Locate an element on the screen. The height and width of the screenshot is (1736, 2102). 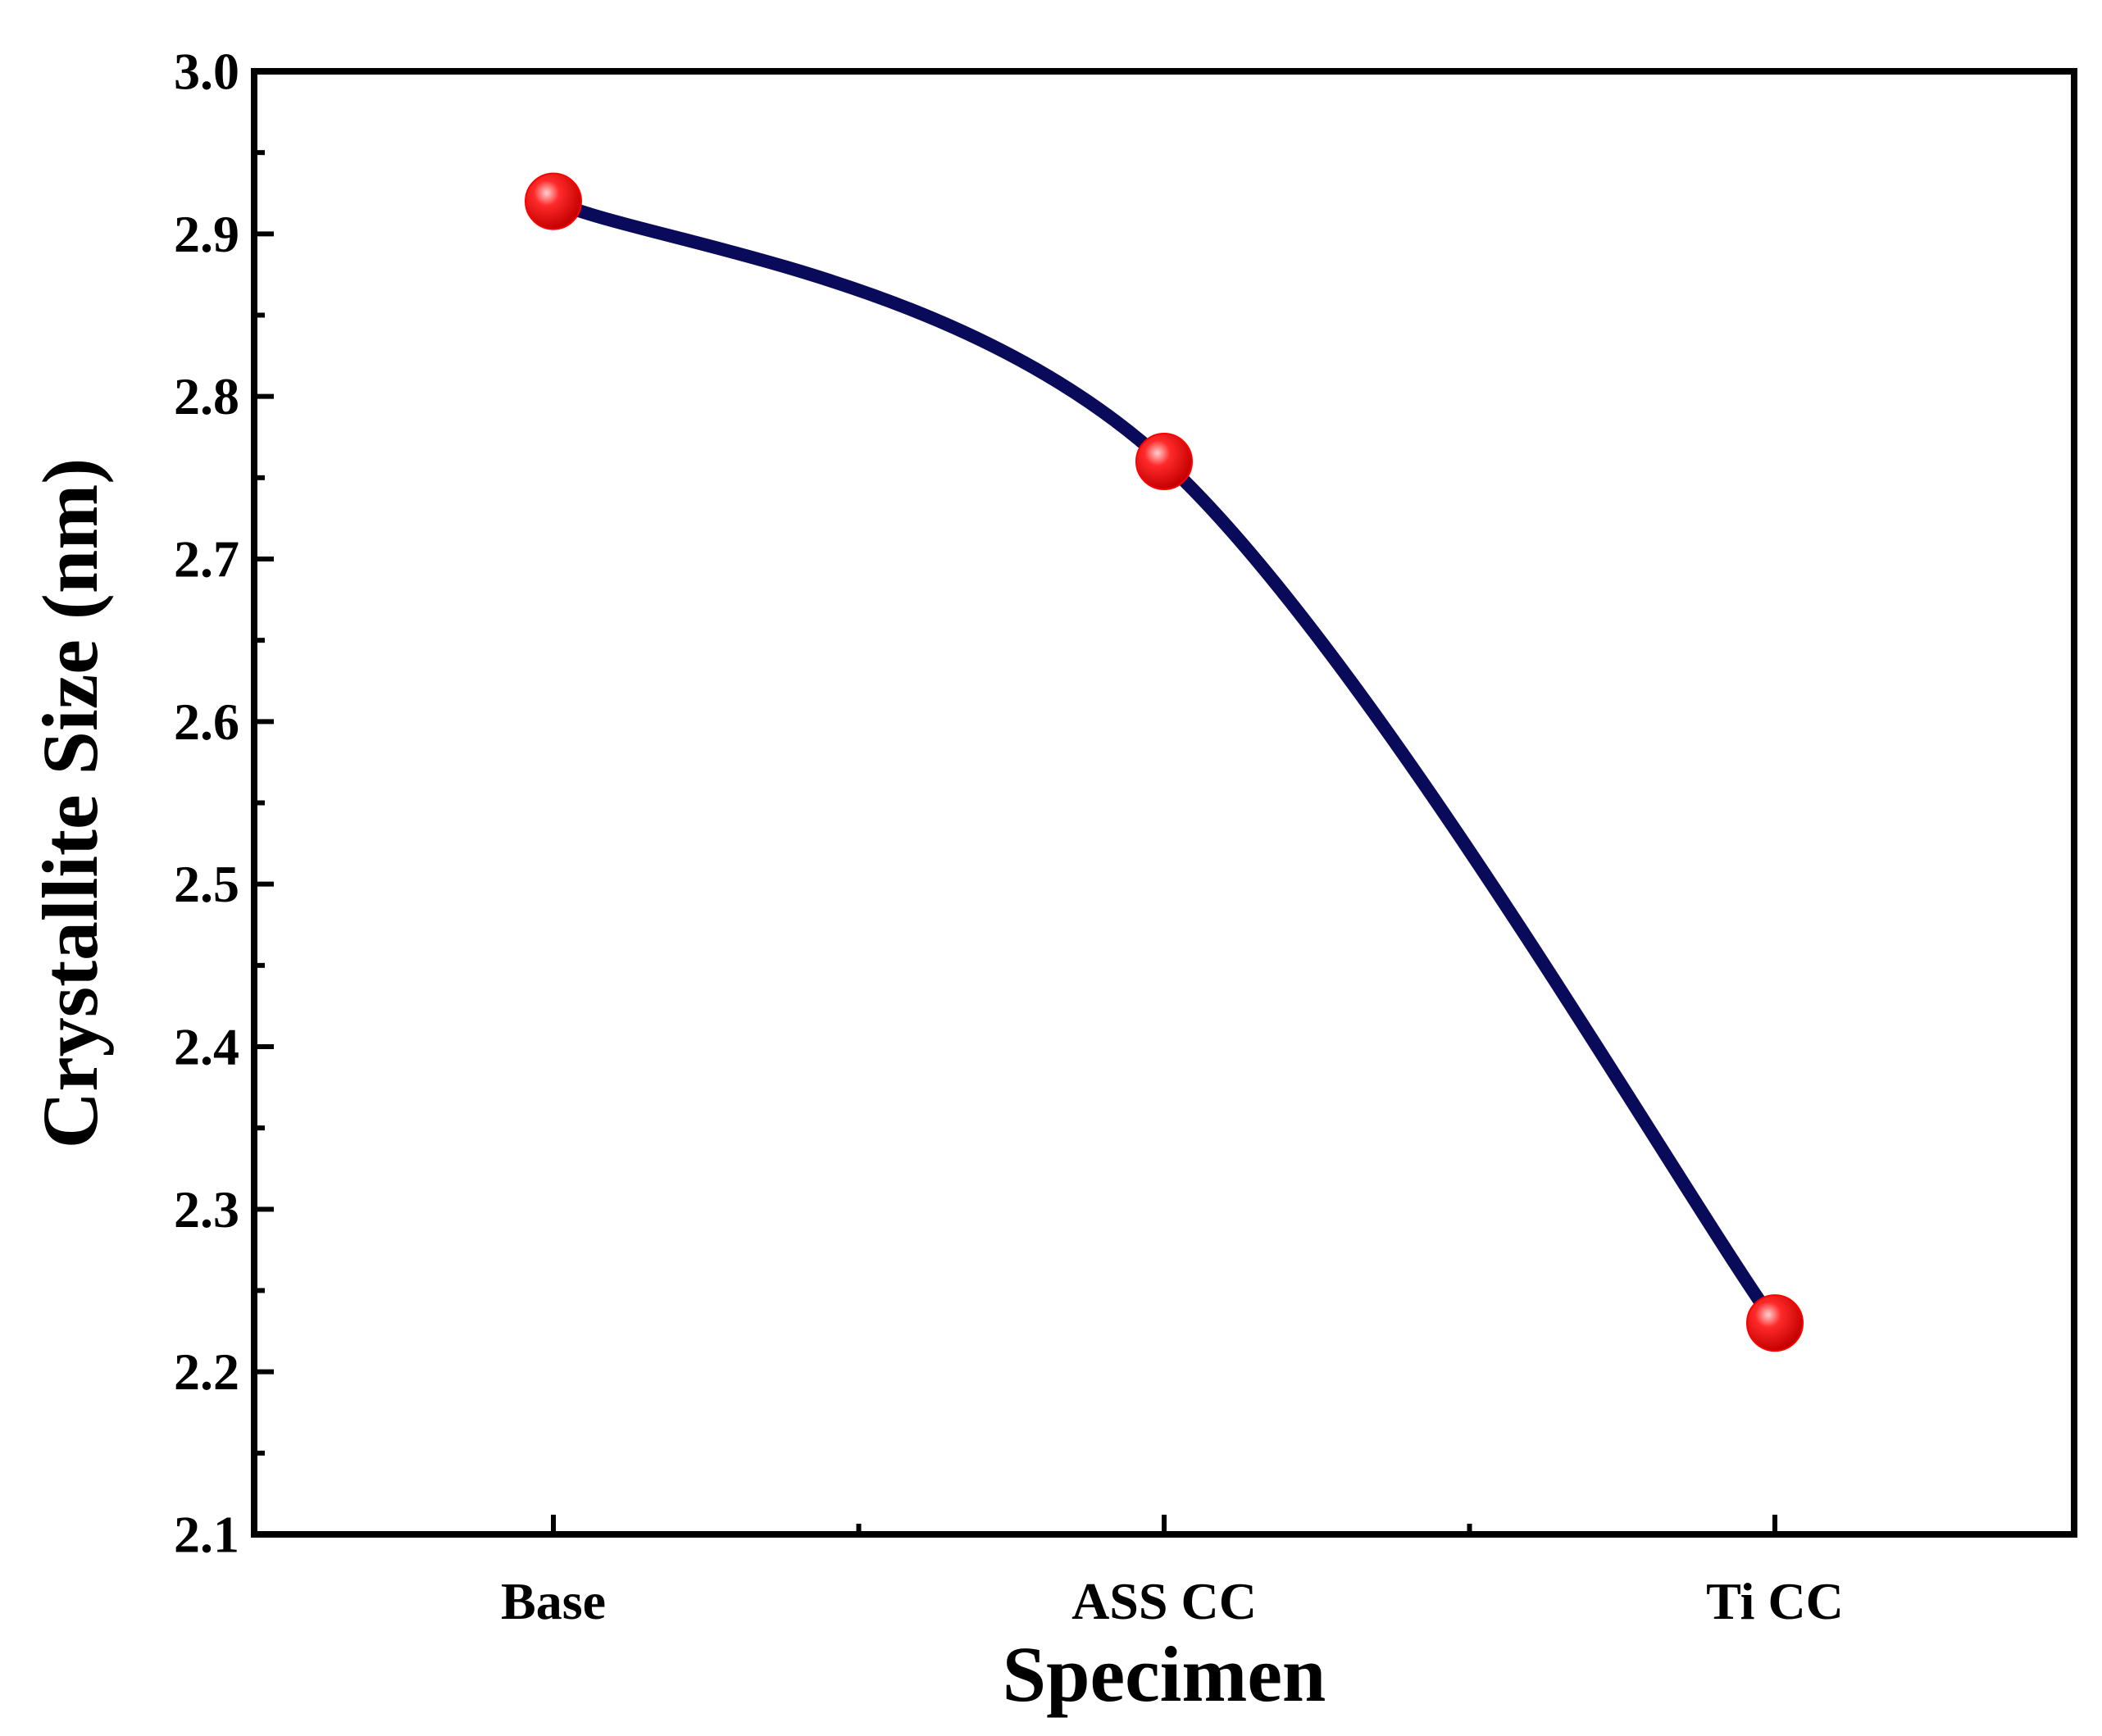
y-tick-label: 2.6 is located at coordinates (206, 722).